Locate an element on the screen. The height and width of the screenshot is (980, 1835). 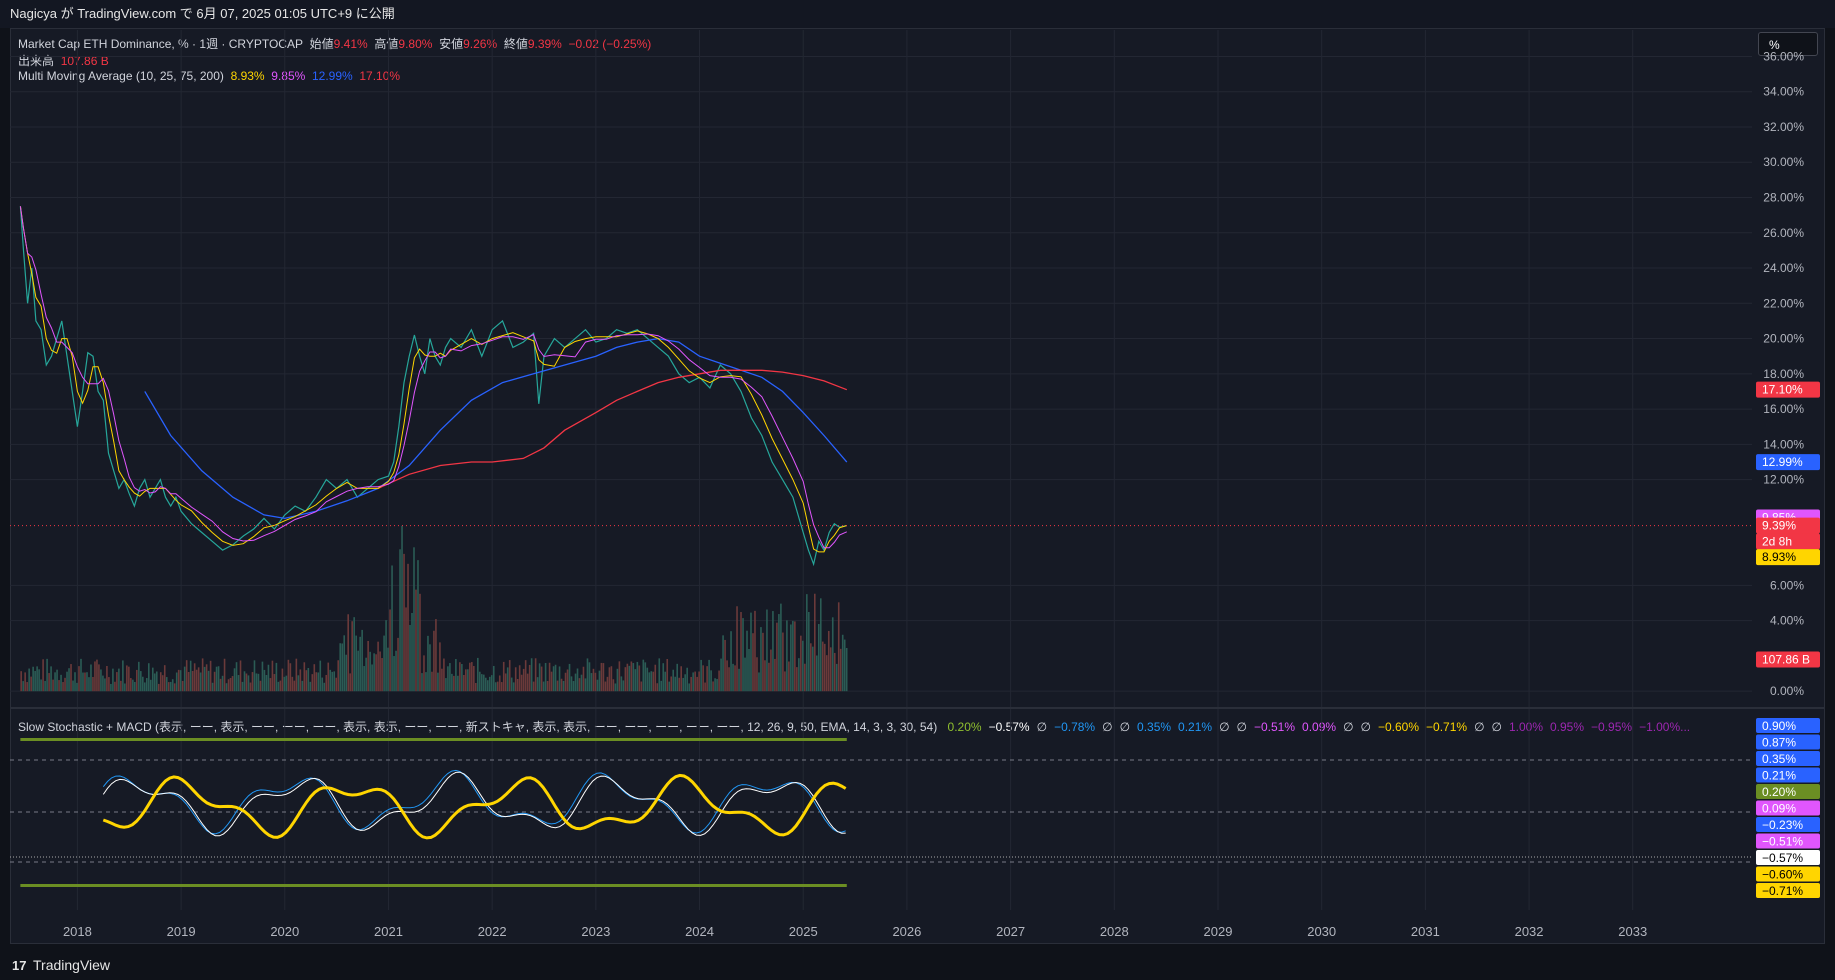
low-label: 安値 is located at coordinates (451, 44).